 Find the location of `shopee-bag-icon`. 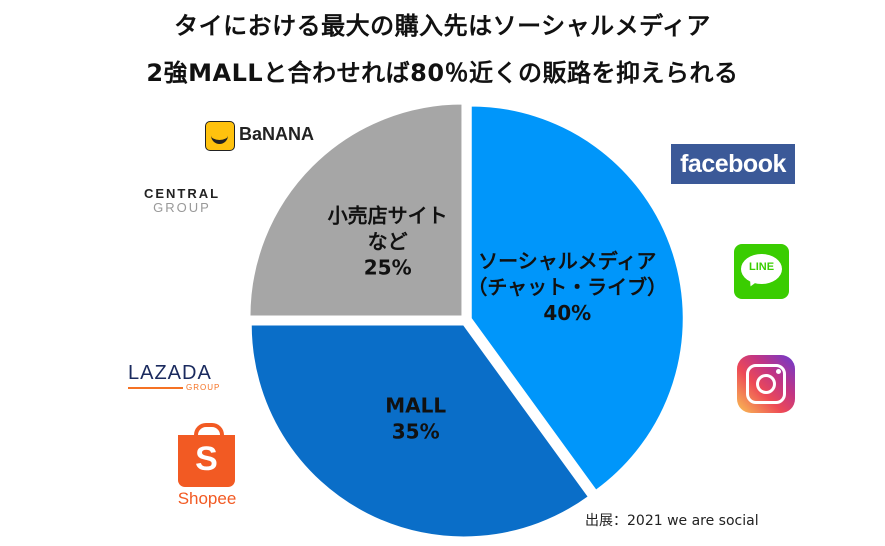

shopee-bag-icon is located at coordinates (206, 461).